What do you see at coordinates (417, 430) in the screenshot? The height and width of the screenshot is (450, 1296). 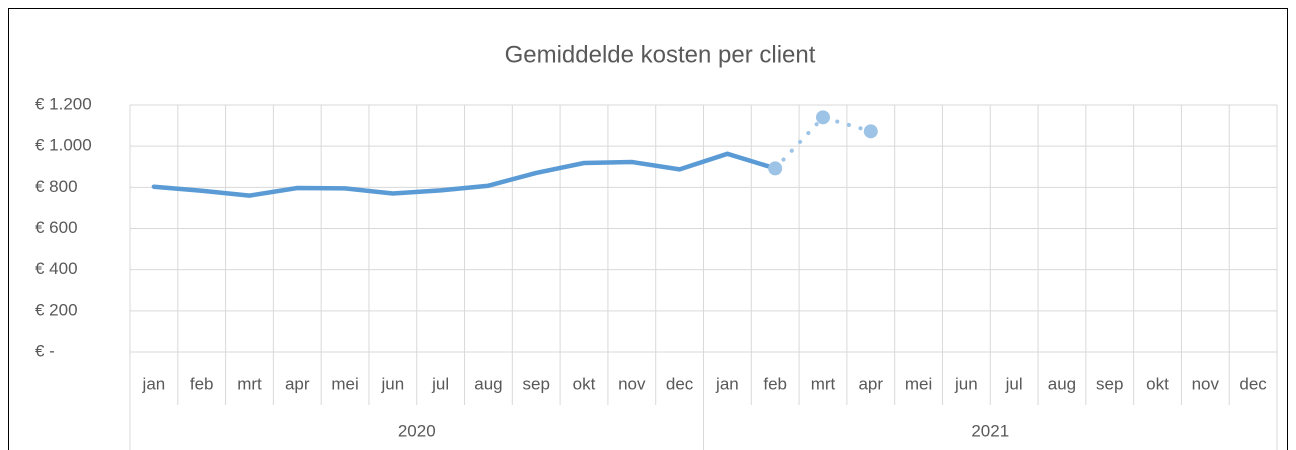 I see `year-label: 2020` at bounding box center [417, 430].